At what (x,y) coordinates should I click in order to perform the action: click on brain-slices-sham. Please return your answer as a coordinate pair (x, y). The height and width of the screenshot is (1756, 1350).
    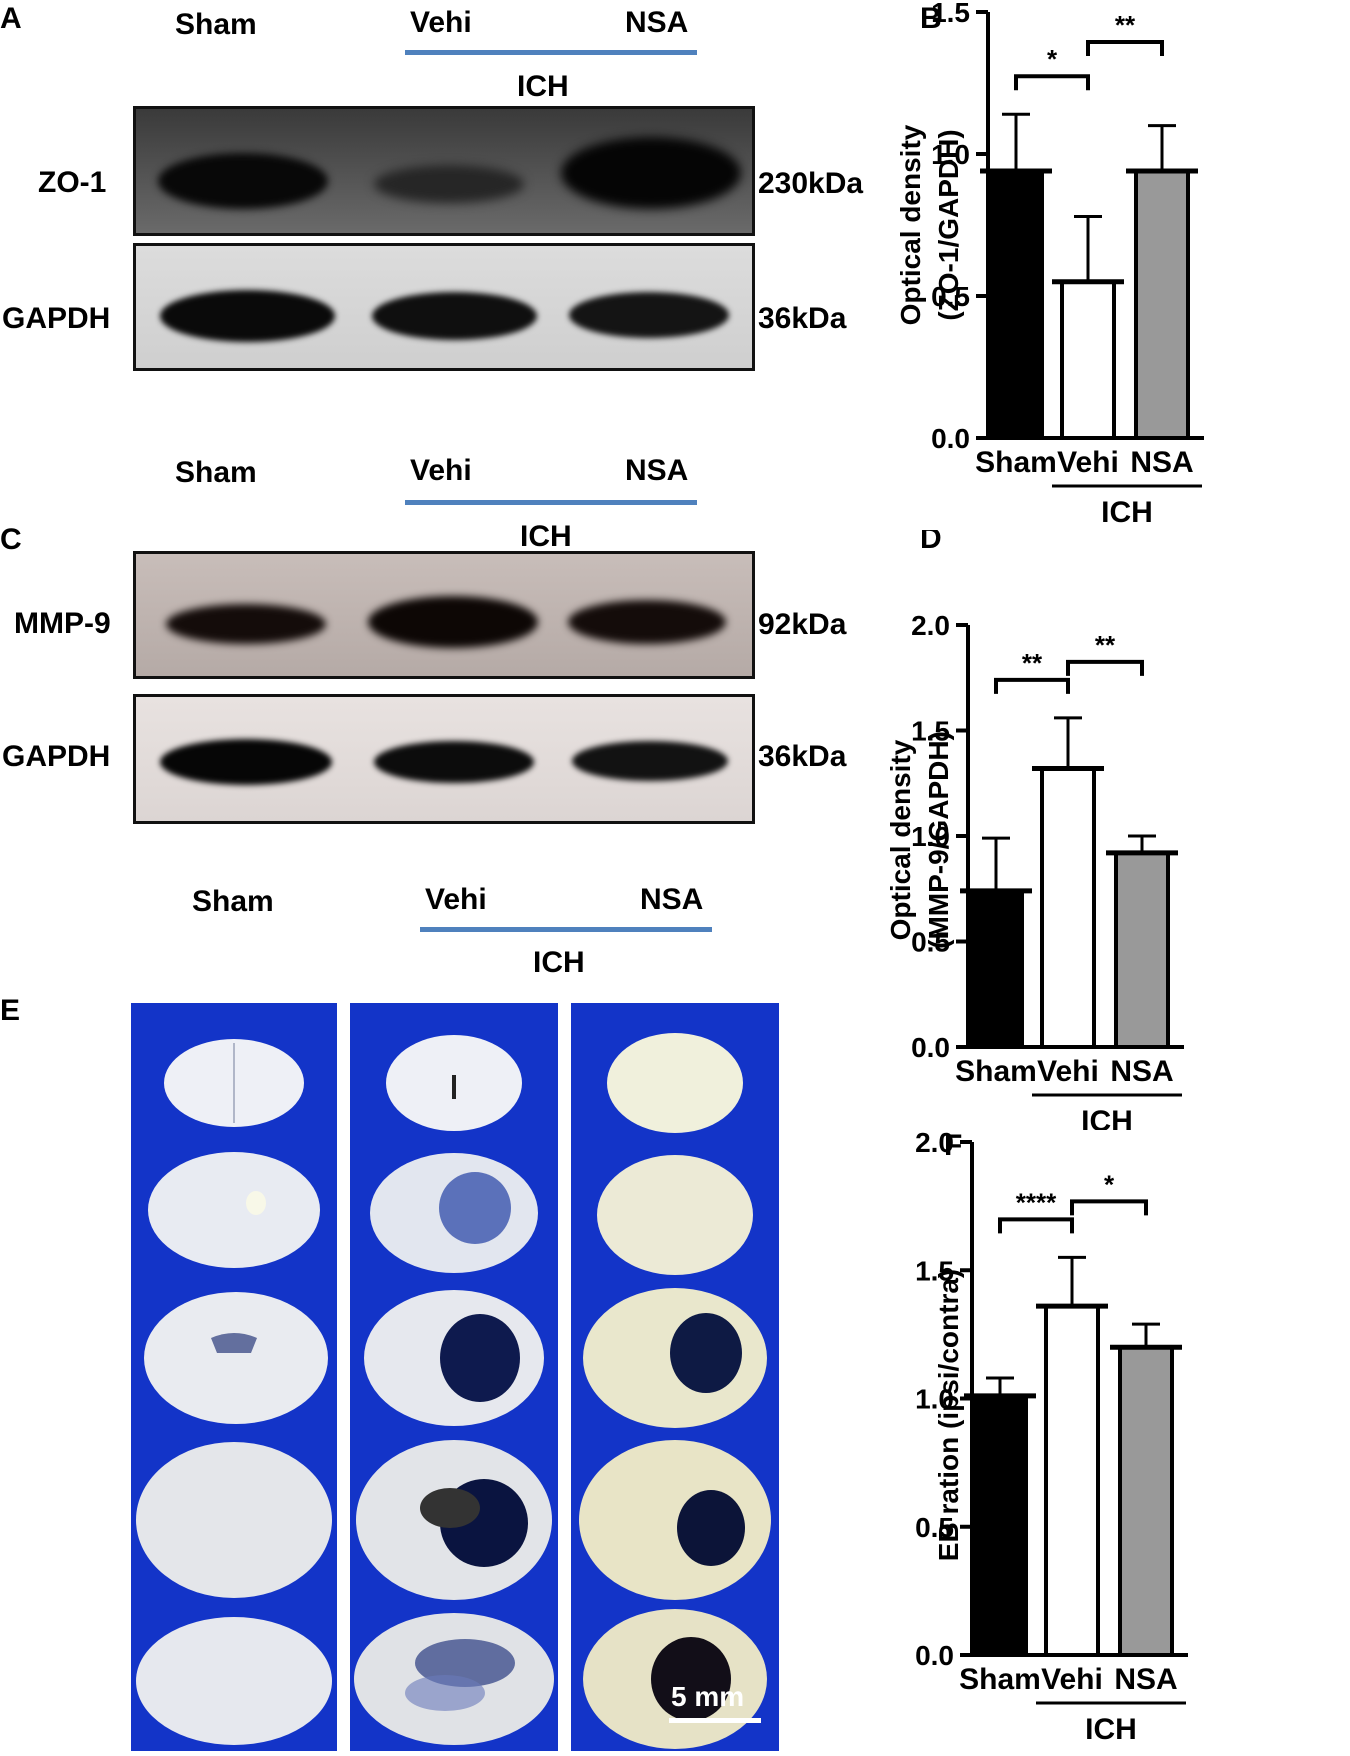
    Looking at the image, I should click on (234, 1392).